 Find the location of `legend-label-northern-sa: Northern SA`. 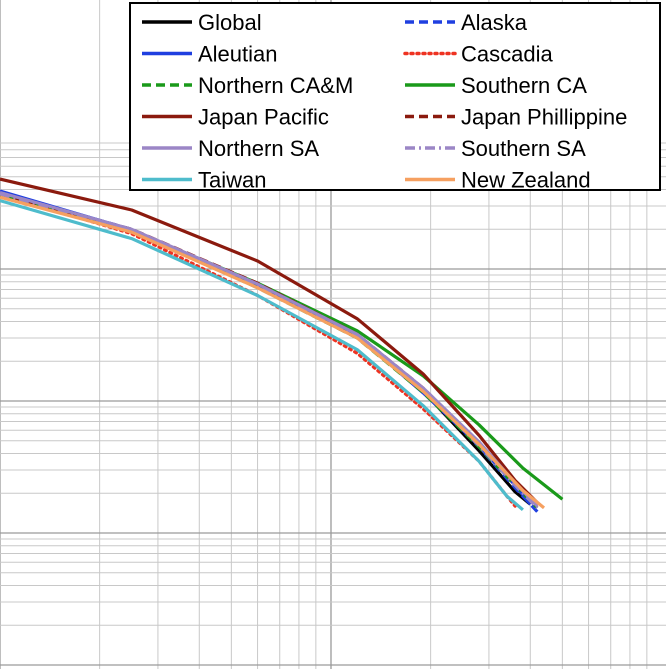

legend-label-northern-sa: Northern SA is located at coordinates (258, 148).